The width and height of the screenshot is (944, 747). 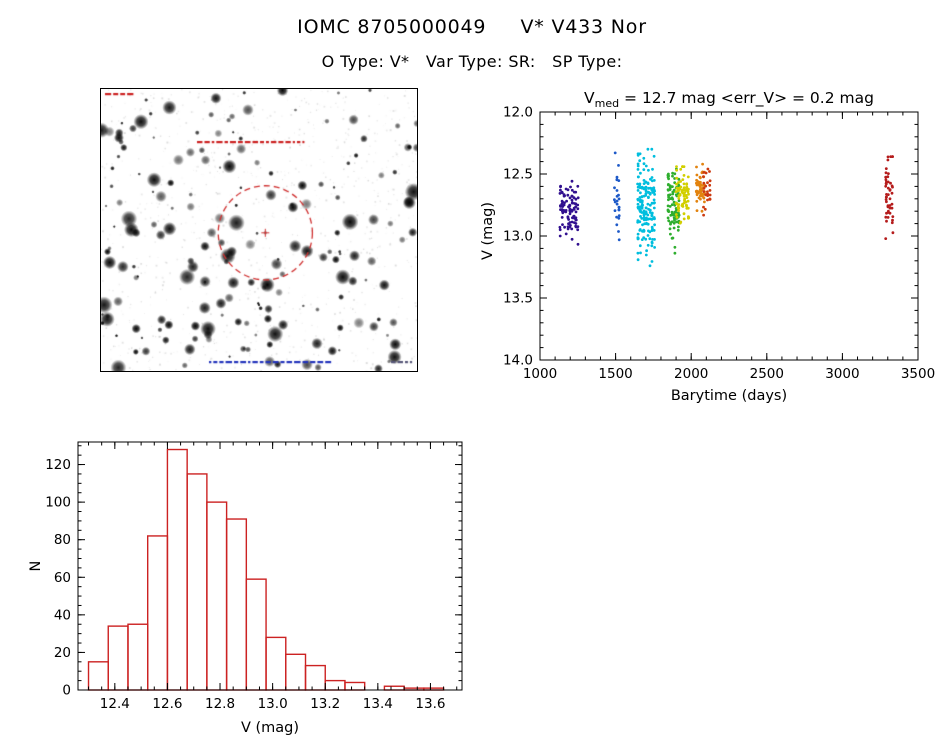 What do you see at coordinates (472, 27) in the screenshot?
I see `page-title: IOMC 8705000049 V* V433 Nor` at bounding box center [472, 27].